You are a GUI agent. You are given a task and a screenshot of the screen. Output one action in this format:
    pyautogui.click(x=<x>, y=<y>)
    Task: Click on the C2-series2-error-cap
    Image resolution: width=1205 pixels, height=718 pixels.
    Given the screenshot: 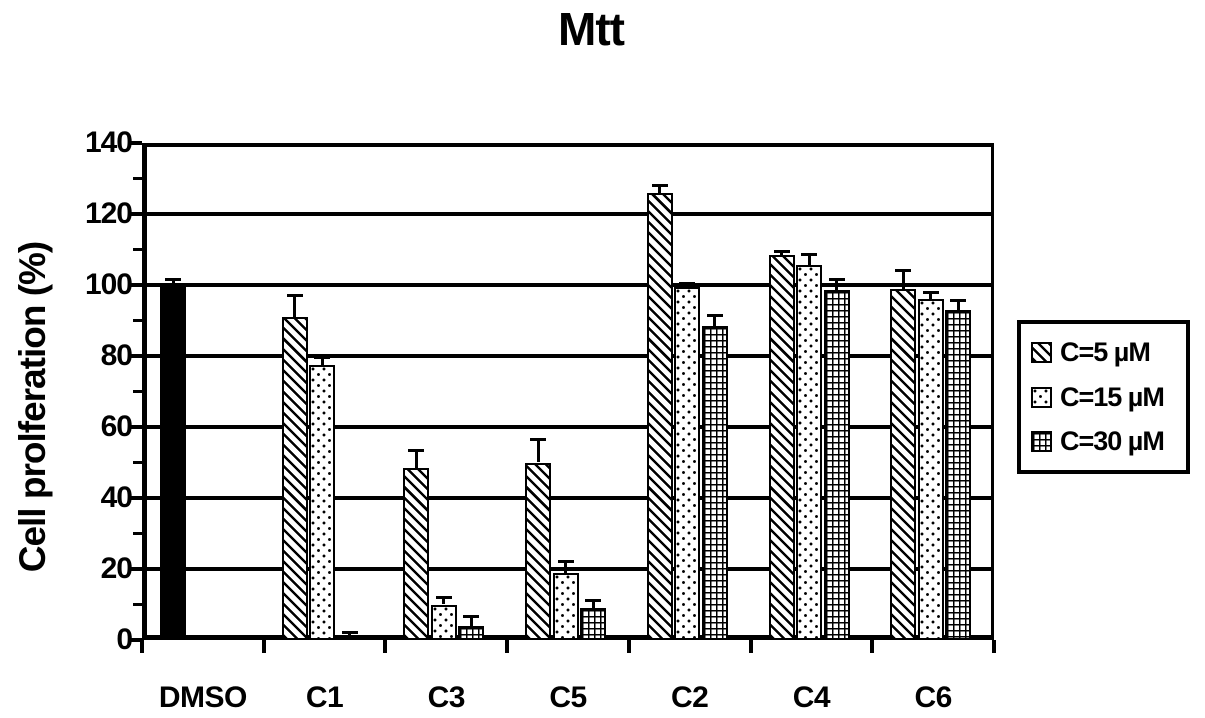 What is the action you would take?
    pyautogui.click(x=714, y=315)
    